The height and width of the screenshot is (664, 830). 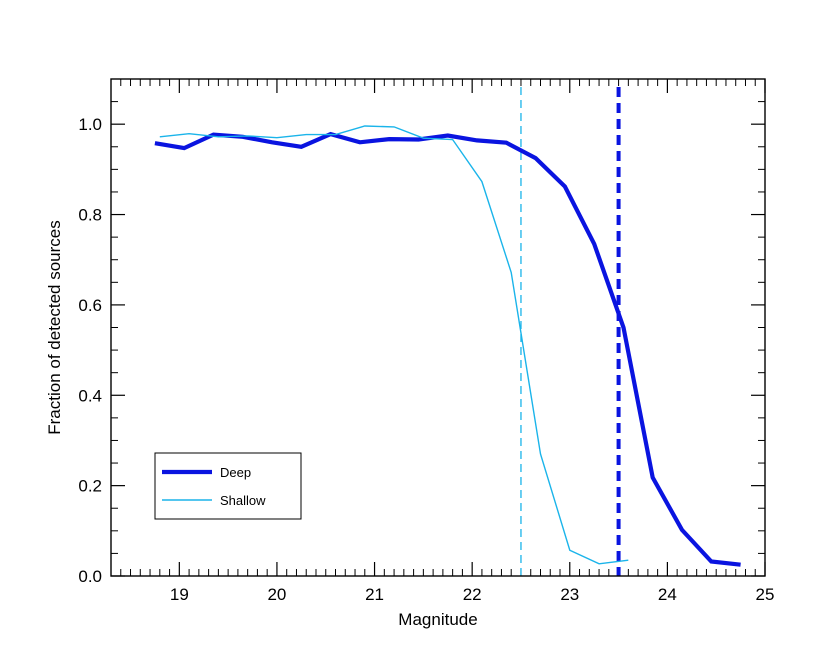 I want to click on x-tick-label: 21, so click(x=374, y=594).